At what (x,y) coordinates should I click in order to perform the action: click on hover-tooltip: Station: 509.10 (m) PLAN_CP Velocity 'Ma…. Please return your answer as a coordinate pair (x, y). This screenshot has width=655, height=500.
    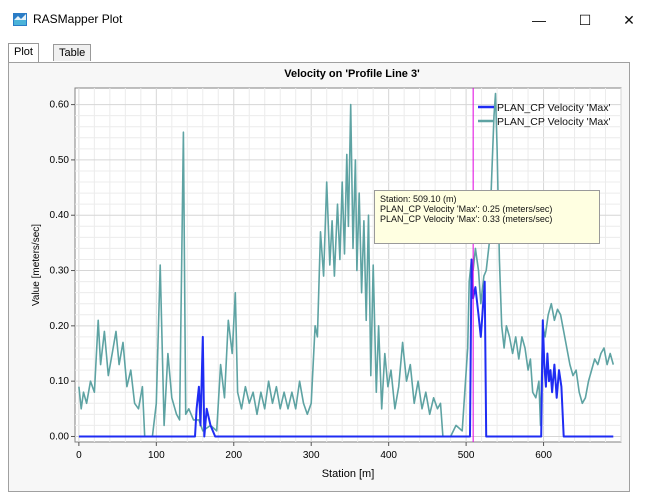
    Looking at the image, I should click on (487, 217).